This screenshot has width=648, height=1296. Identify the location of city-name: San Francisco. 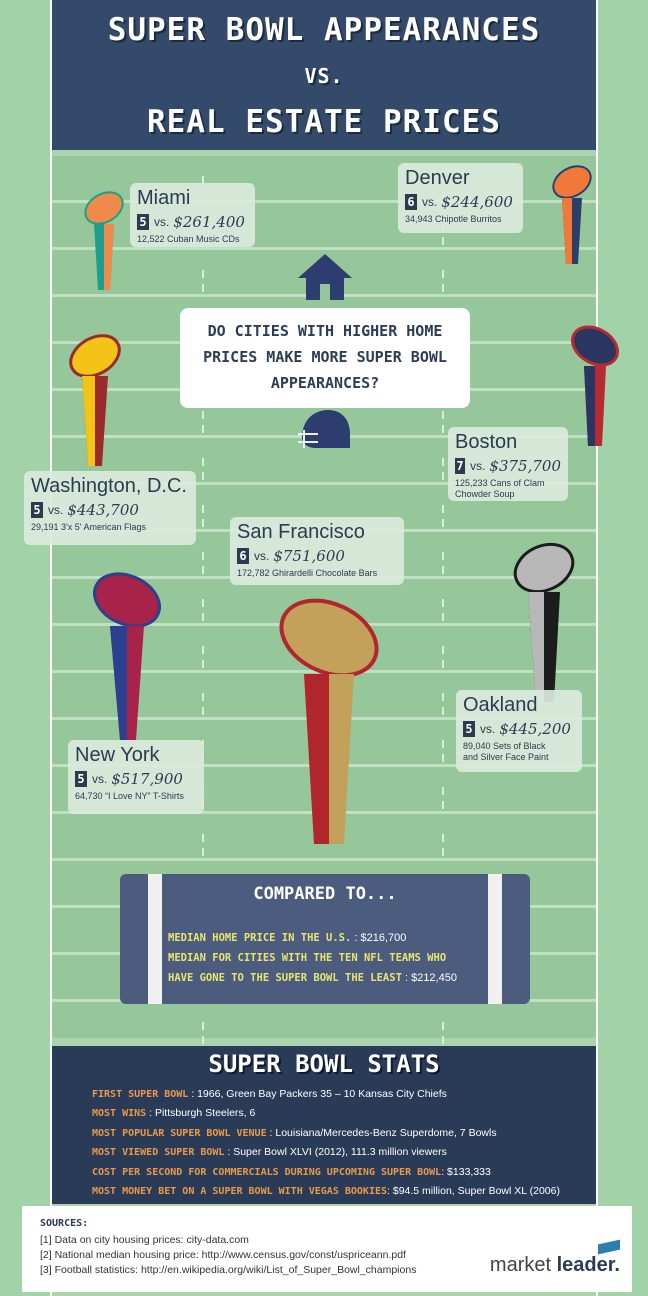
(301, 532).